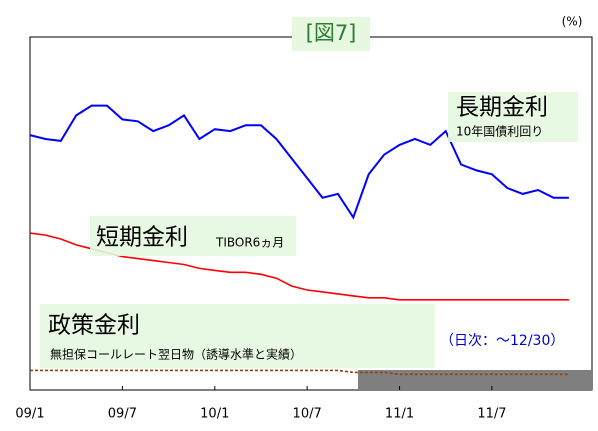 The image size is (598, 431). What do you see at coordinates (29, 414) in the screenshot?
I see `x-tick-label: 09/1` at bounding box center [29, 414].